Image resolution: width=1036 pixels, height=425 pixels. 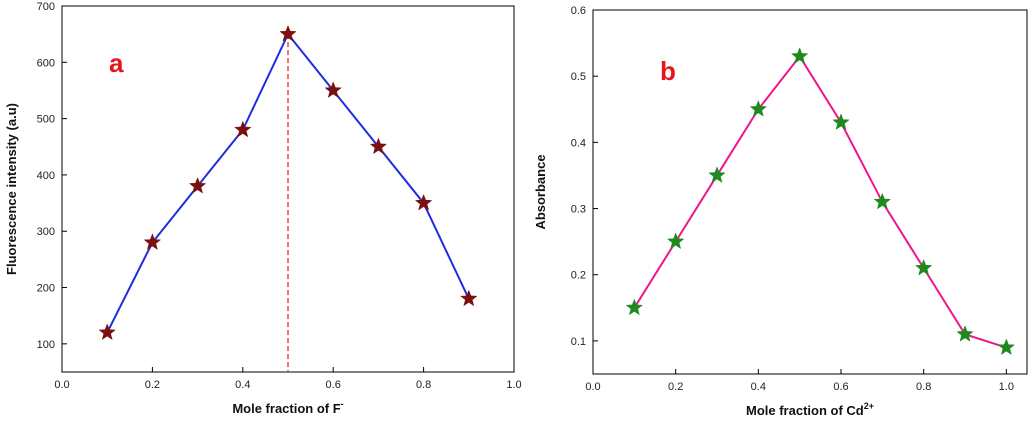 I want to click on y-tick-label-b: 0.6, so click(x=578, y=11).